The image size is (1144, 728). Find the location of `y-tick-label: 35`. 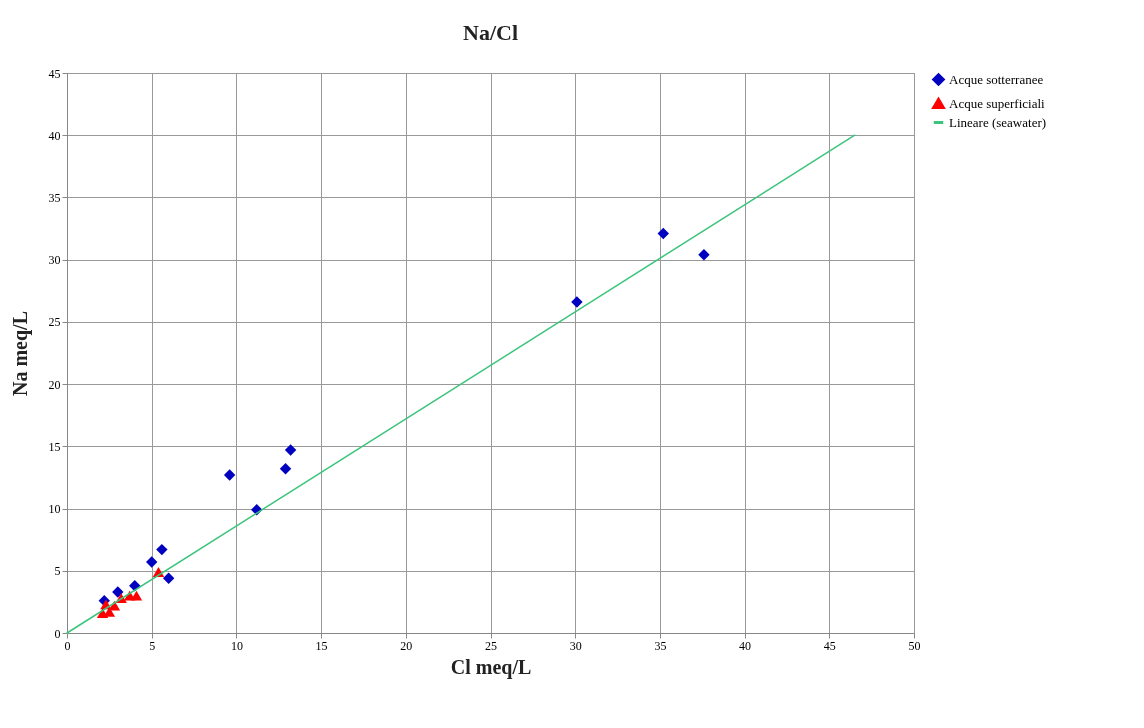

y-tick-label: 35 is located at coordinates (54, 197).